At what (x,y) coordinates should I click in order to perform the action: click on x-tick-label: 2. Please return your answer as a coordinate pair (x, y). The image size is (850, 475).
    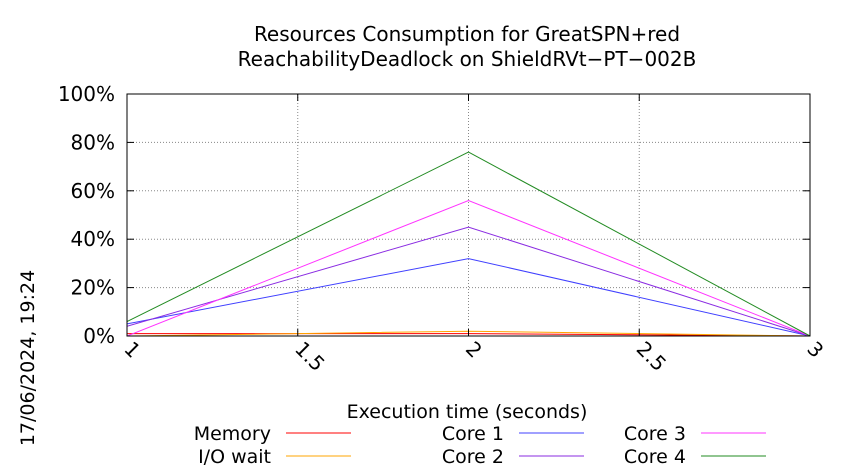
    Looking at the image, I should click on (474, 350).